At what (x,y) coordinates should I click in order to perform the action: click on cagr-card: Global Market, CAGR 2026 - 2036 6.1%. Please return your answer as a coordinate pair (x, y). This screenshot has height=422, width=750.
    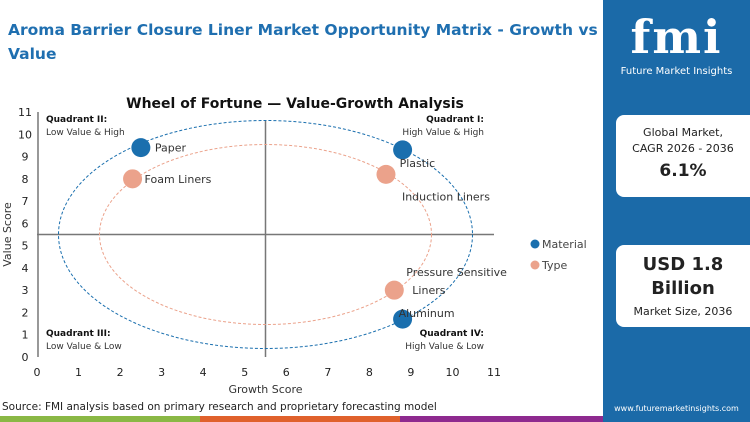
    Looking at the image, I should click on (683, 156).